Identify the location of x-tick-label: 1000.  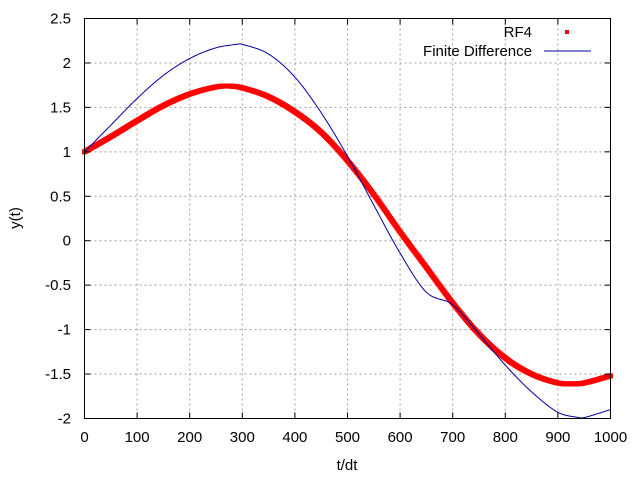
(610, 437).